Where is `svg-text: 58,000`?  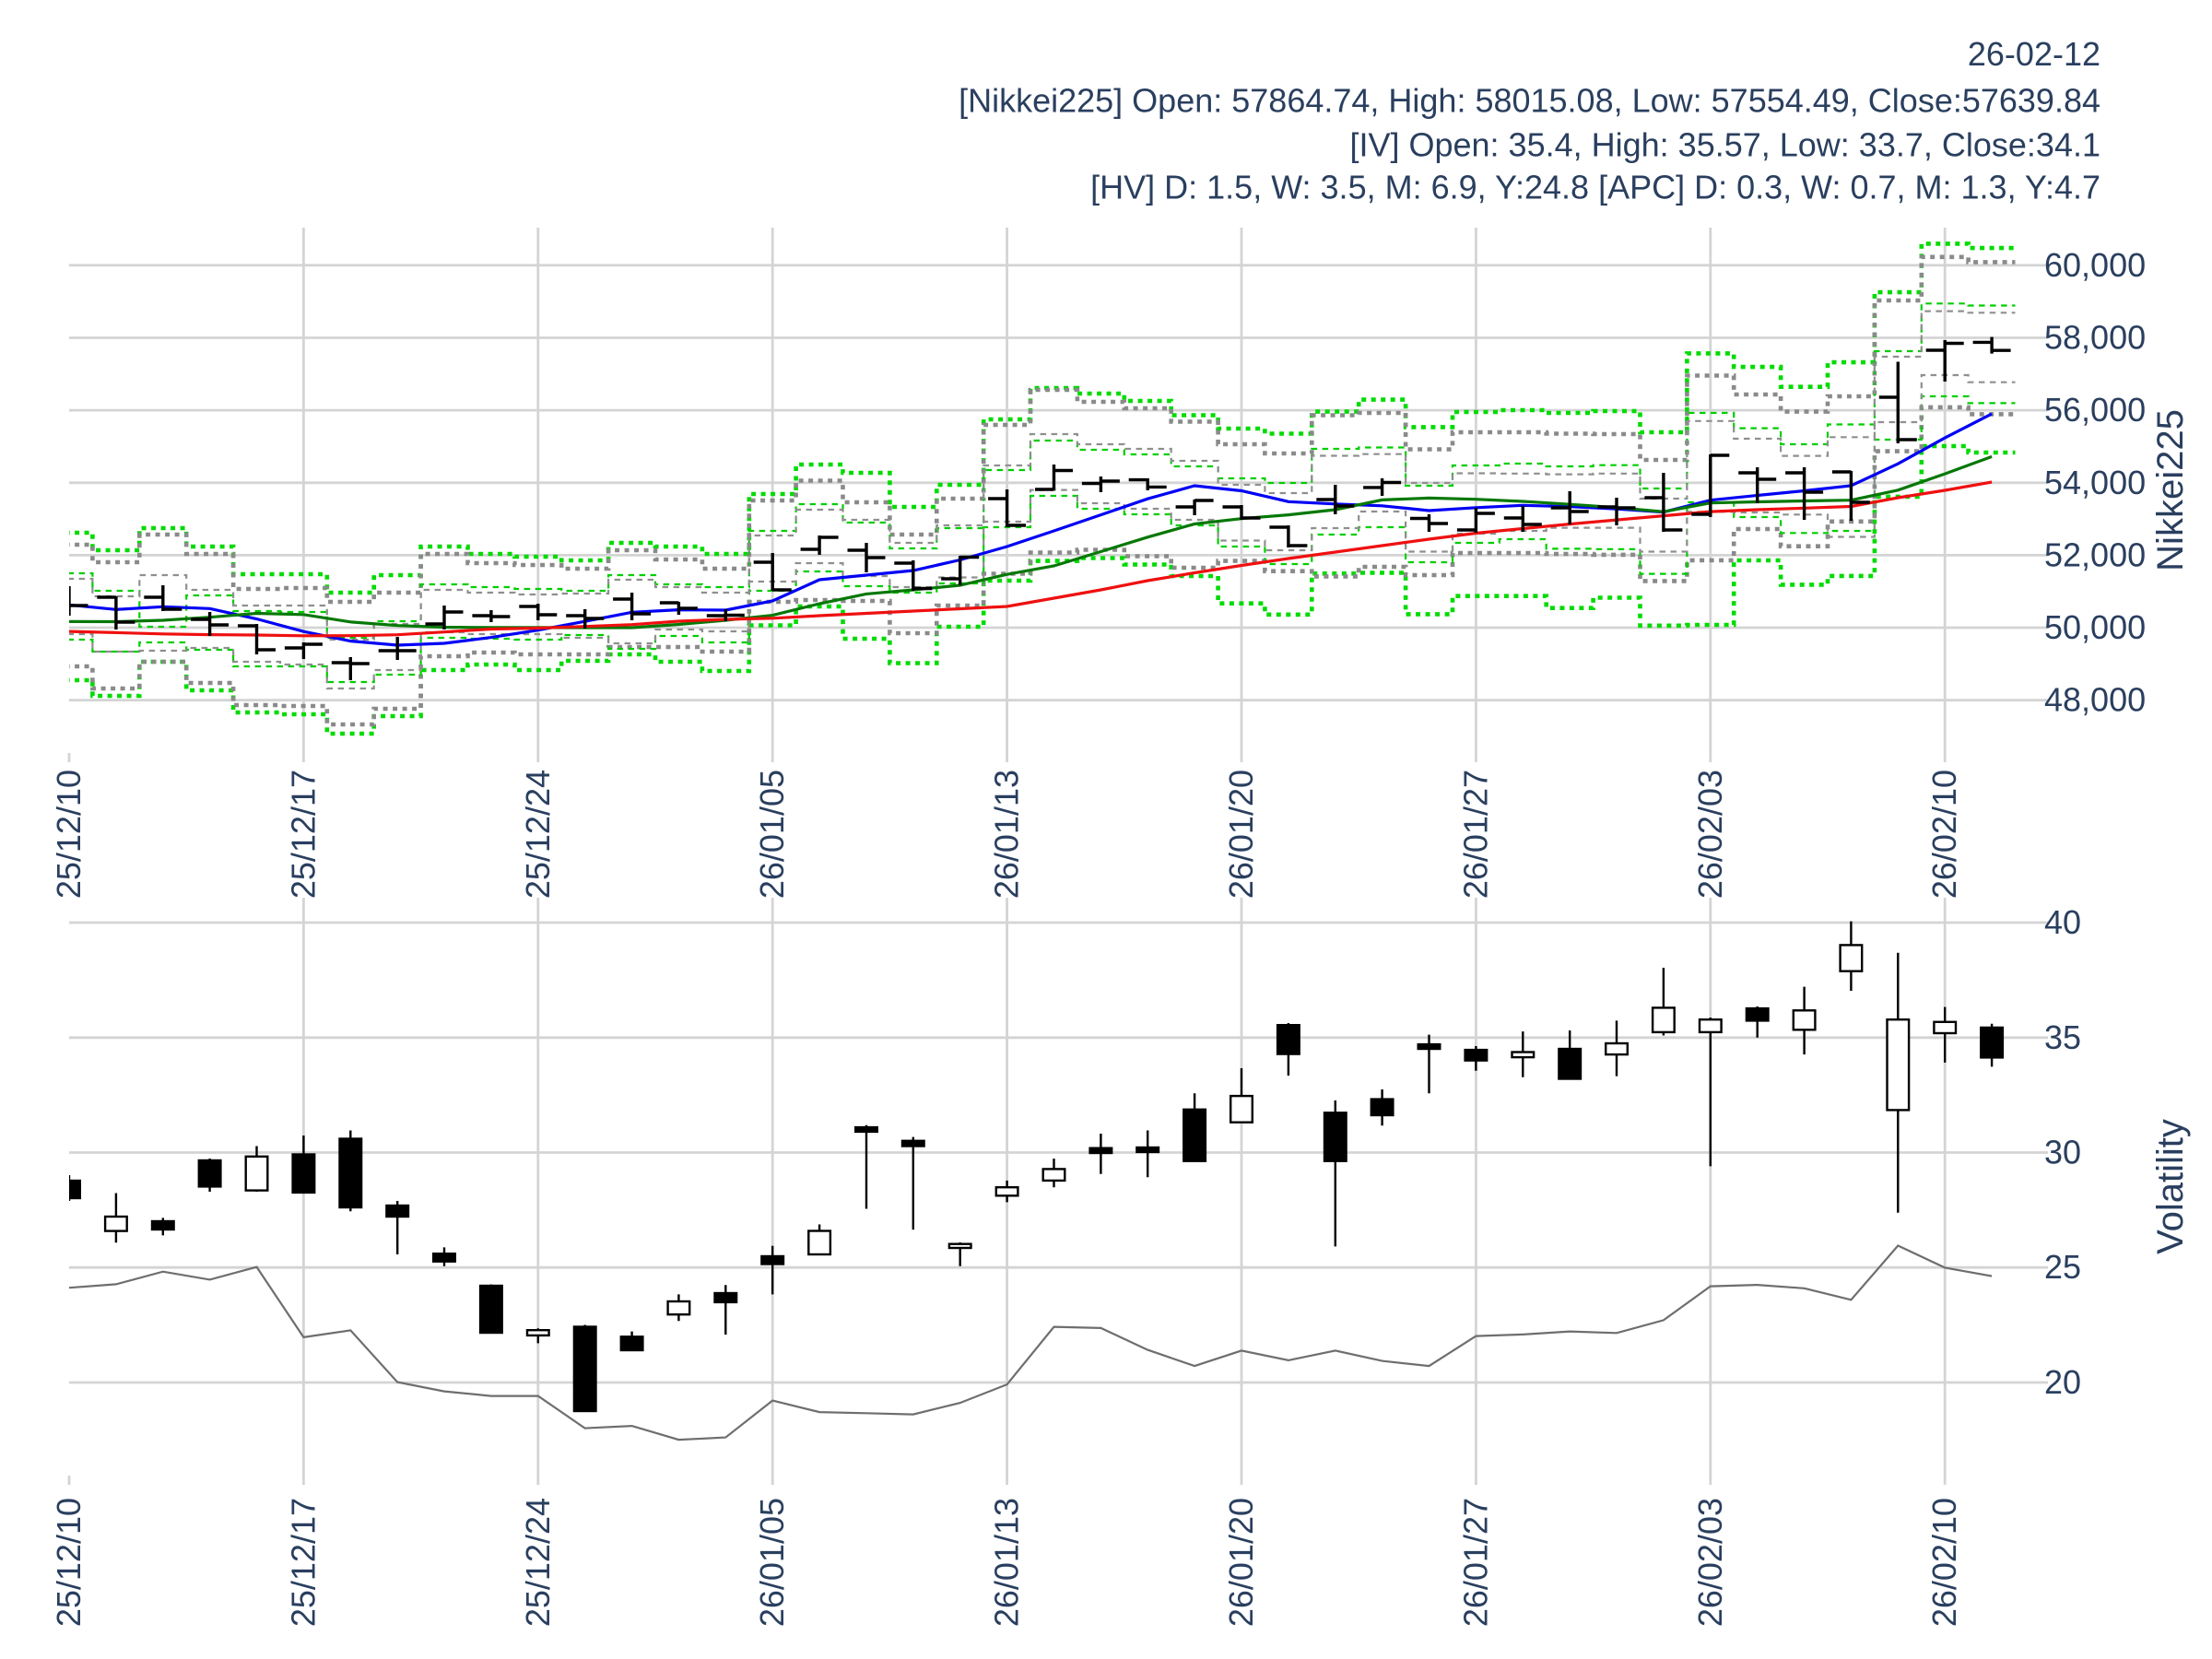
svg-text: 58,000 is located at coordinates (2095, 338).